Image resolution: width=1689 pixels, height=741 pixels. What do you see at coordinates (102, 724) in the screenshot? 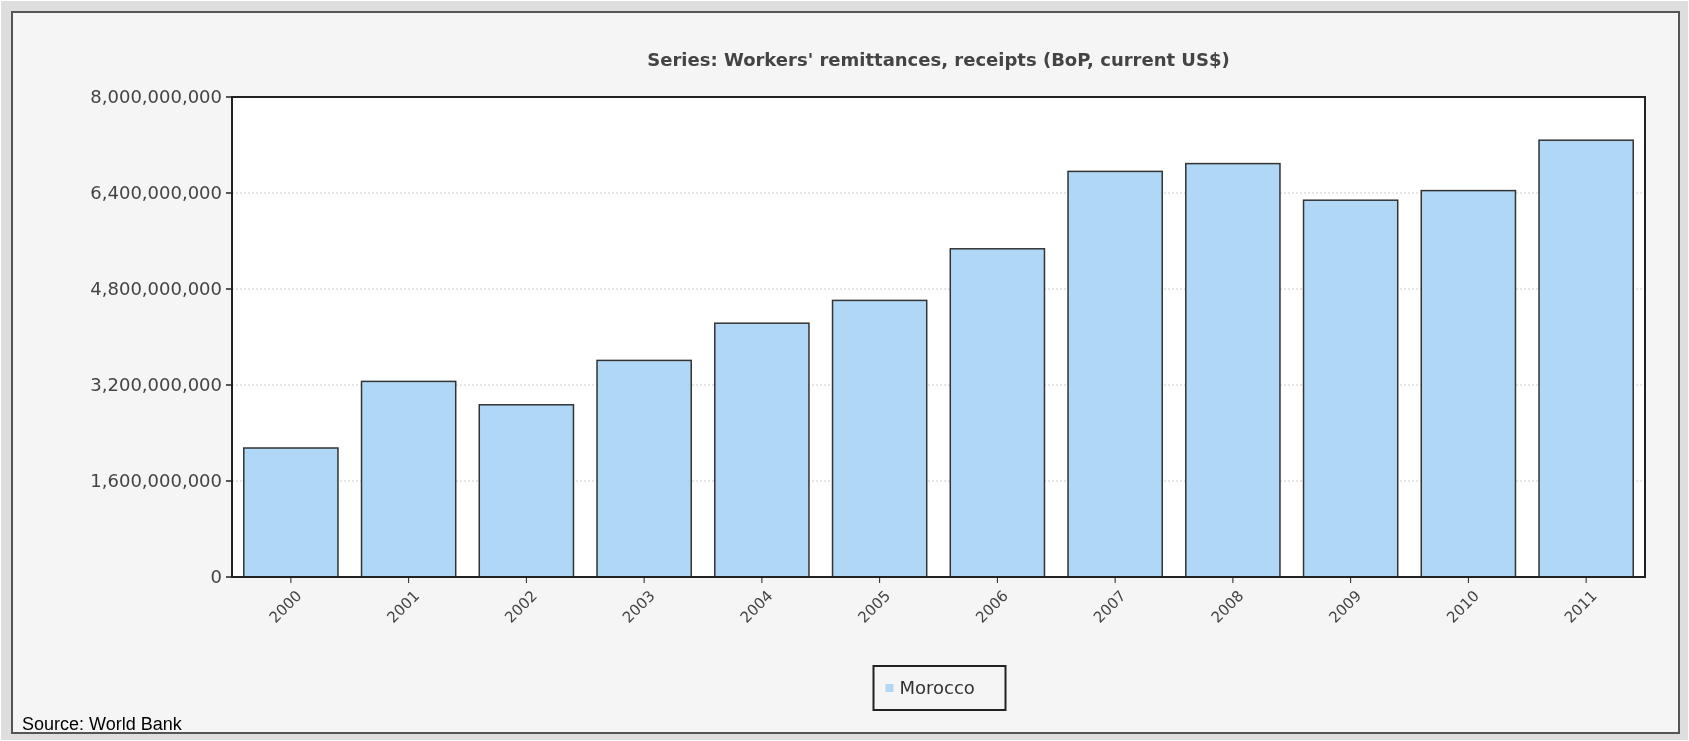
I see `source-note: Source: World Bank` at bounding box center [102, 724].